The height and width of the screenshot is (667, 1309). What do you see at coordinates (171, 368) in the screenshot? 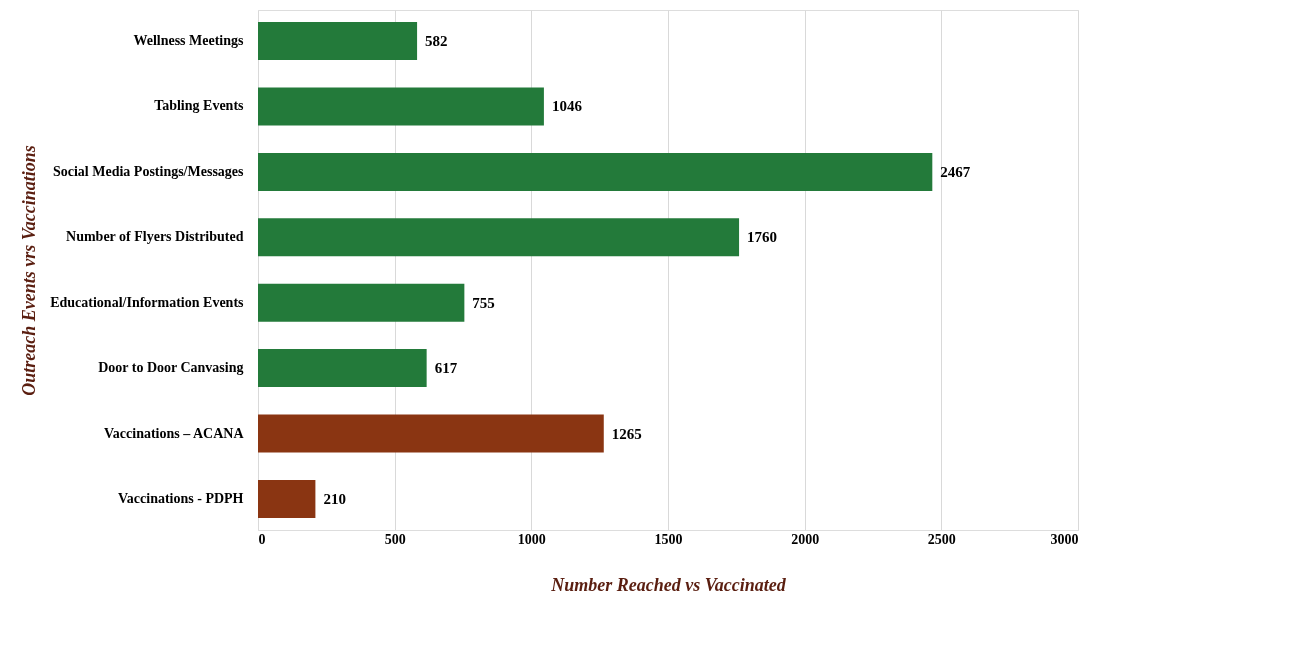
I see `y-tick-label: Door to Door Canvasing` at bounding box center [171, 368].